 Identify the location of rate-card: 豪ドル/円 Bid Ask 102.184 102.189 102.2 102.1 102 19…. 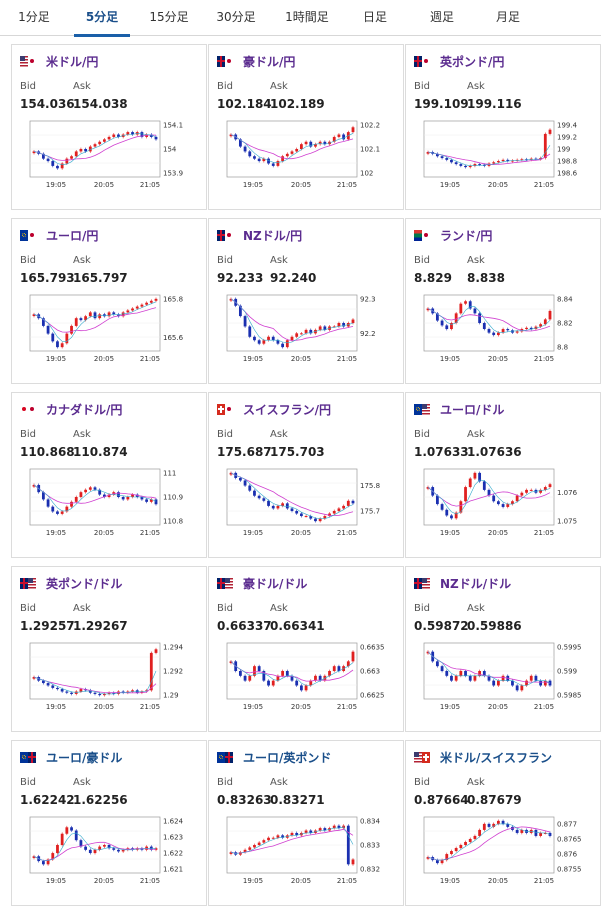
(306, 127).